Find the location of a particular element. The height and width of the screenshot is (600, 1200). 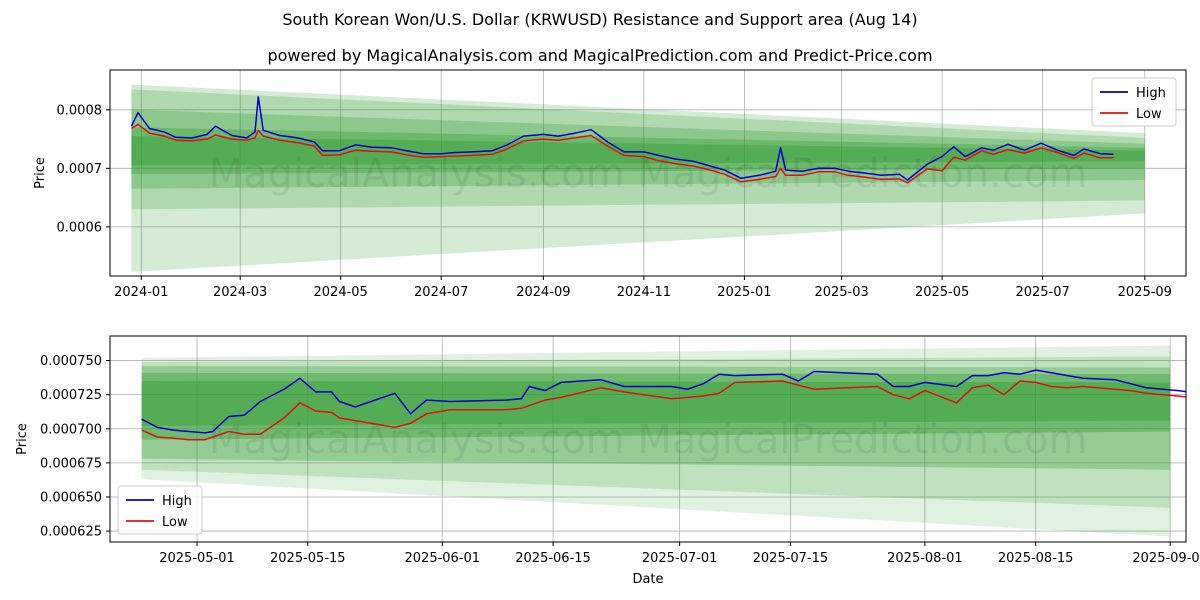

y-tick-label: 0.000625 is located at coordinates (71, 532).